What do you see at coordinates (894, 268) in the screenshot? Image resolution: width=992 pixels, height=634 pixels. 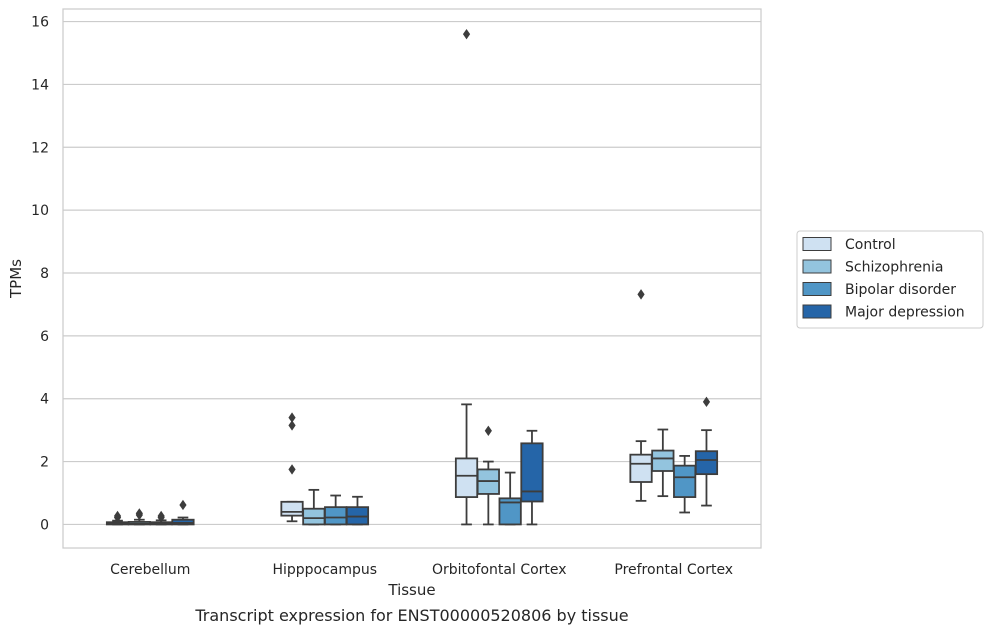 I see `legend-label: Schizophrenia` at bounding box center [894, 268].